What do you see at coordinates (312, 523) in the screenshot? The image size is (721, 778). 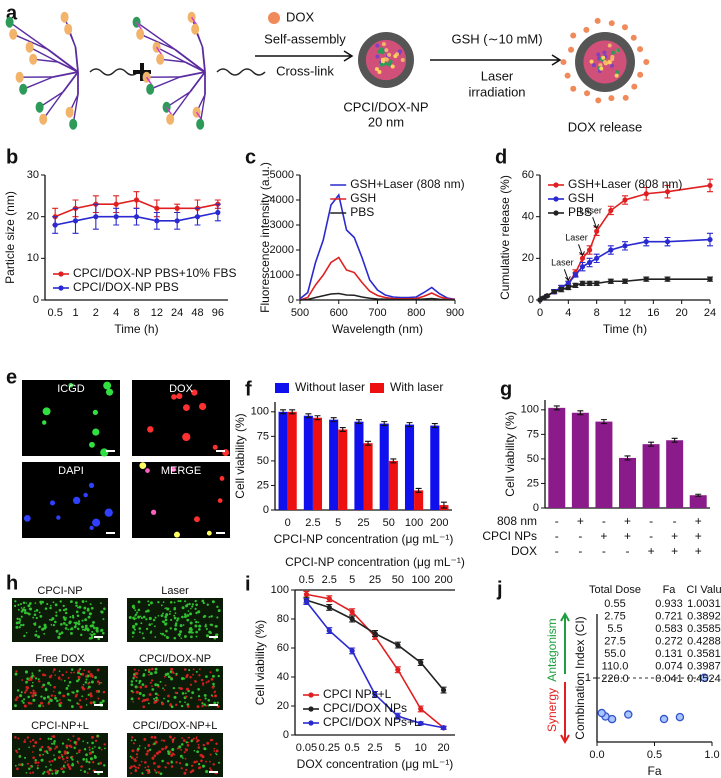 I see `x-tick-label: 2.5` at bounding box center [312, 523].